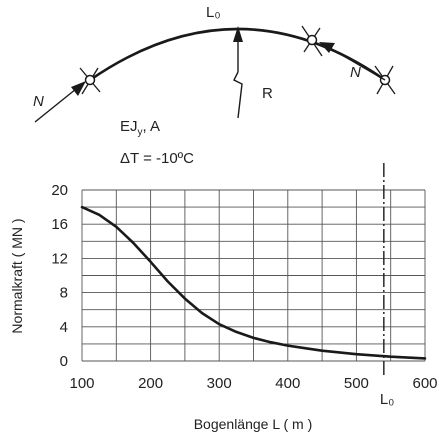 This screenshot has width=439, height=437. I want to click on y-tick-label: 4, so click(64, 327).